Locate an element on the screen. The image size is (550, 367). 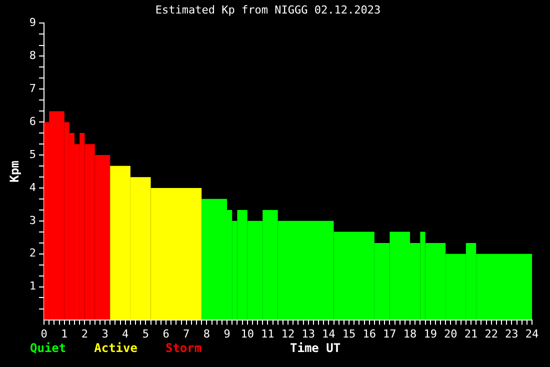
x-tick-label: 22 is located at coordinates (491, 333).